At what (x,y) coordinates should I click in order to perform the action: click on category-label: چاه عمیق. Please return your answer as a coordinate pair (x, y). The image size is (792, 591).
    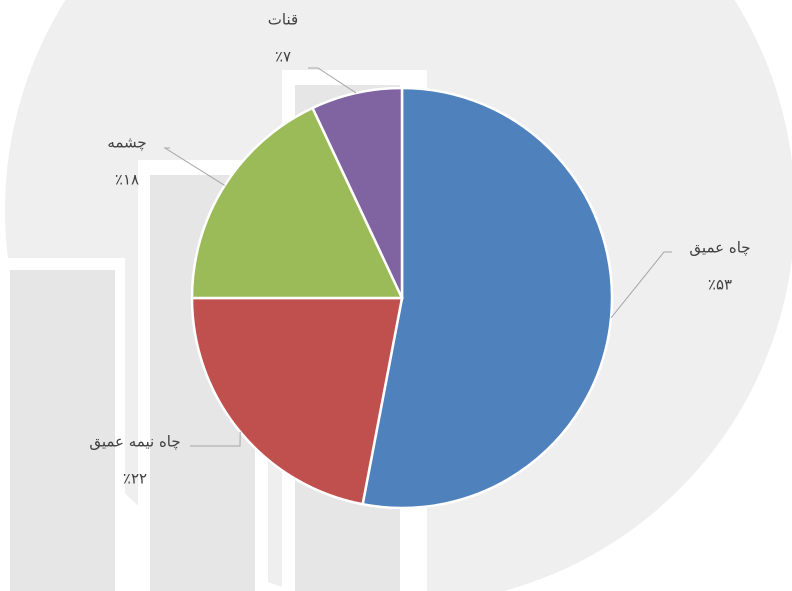
    Looking at the image, I should click on (719, 248).